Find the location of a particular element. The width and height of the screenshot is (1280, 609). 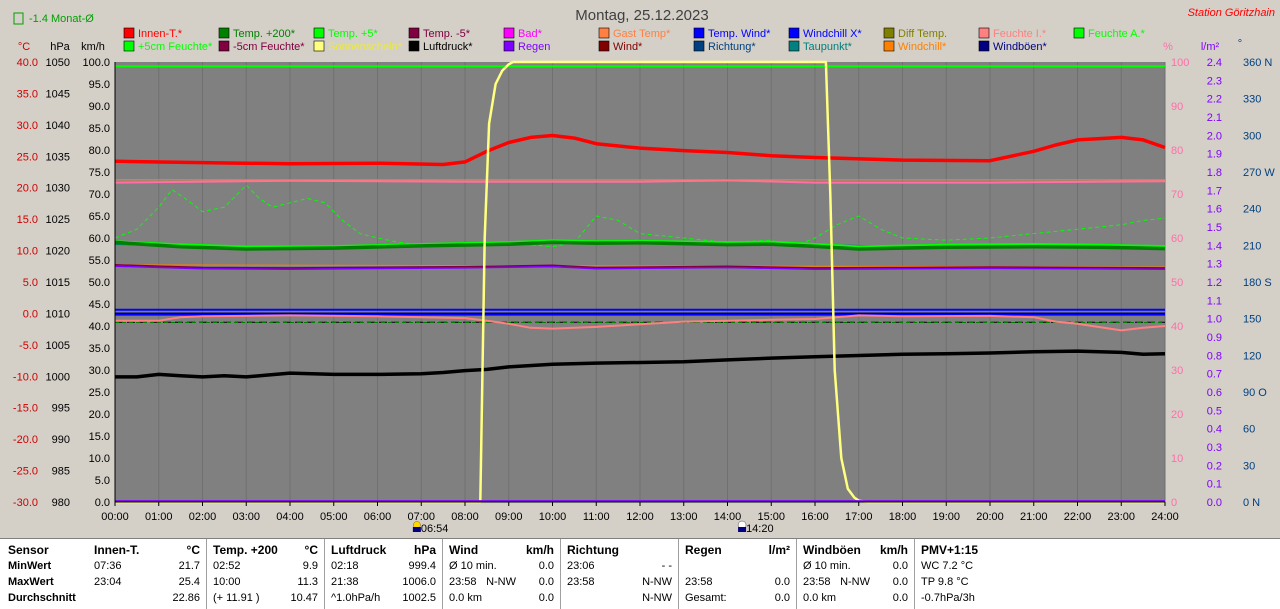

percent-tick-label: 100 is located at coordinates (1180, 63).